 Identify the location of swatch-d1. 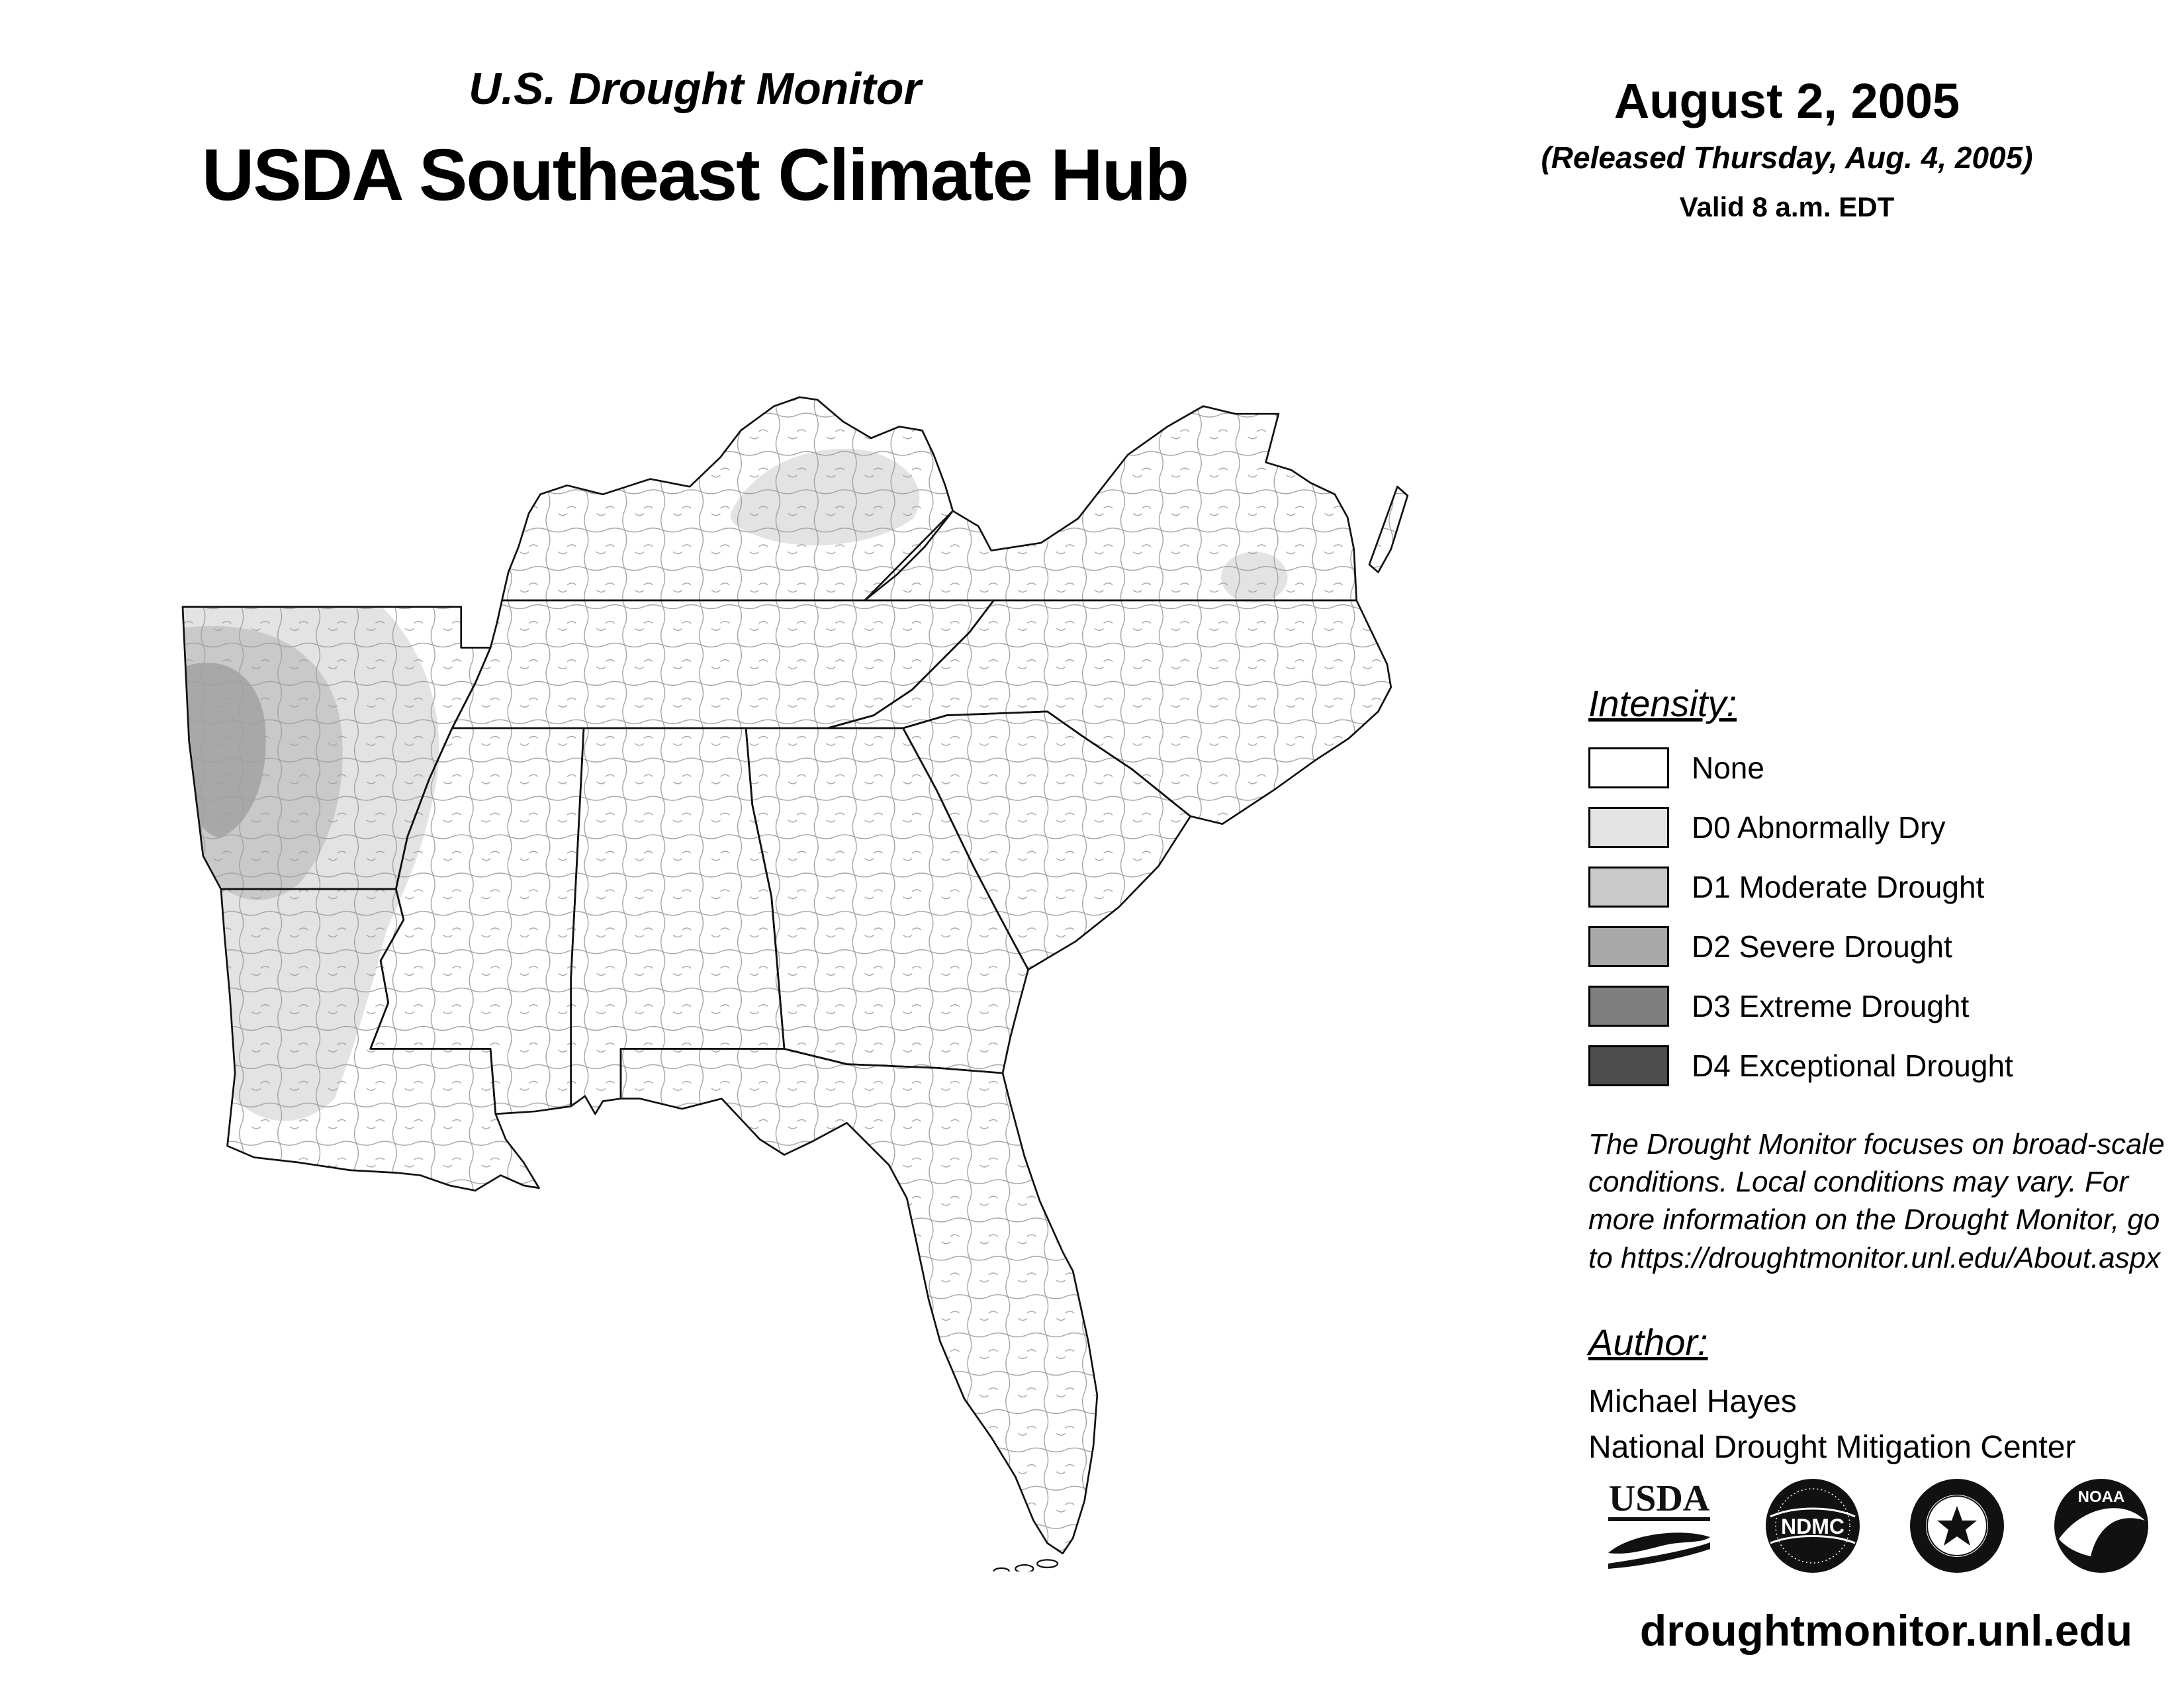
(1629, 887).